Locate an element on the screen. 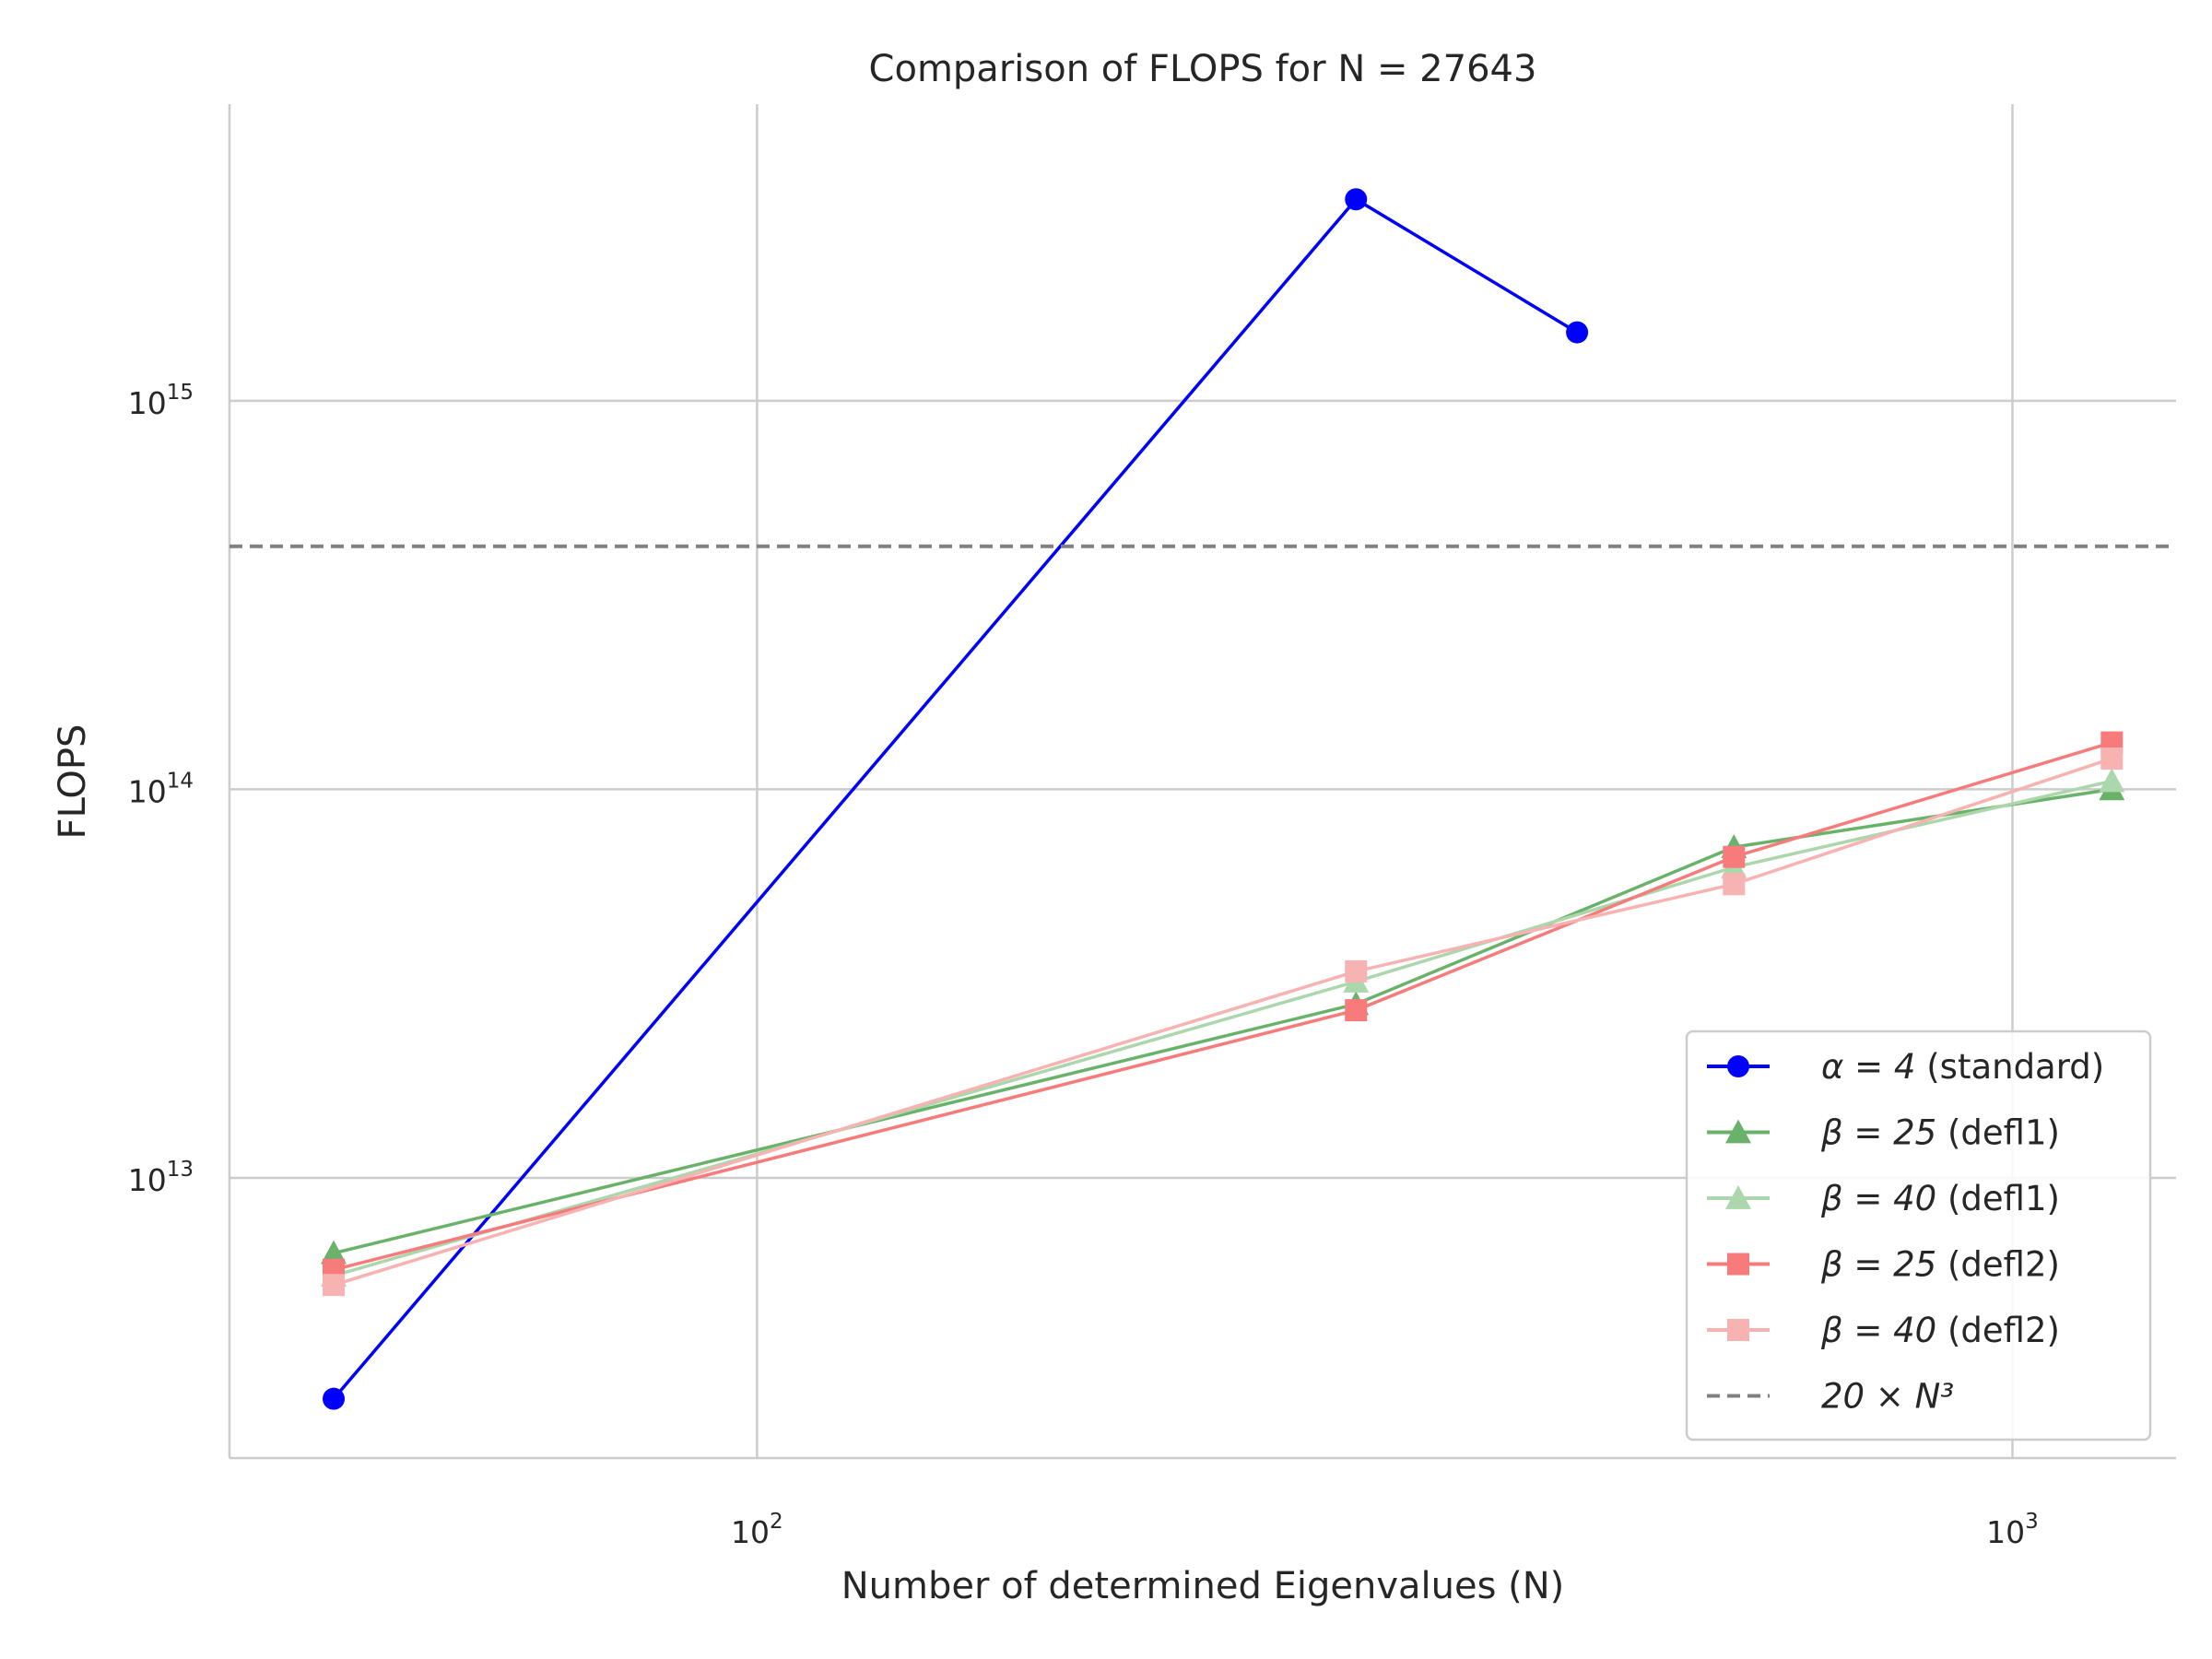 The height and width of the screenshot is (1659, 2212). y-tick-label: 1014 is located at coordinates (161, 789).